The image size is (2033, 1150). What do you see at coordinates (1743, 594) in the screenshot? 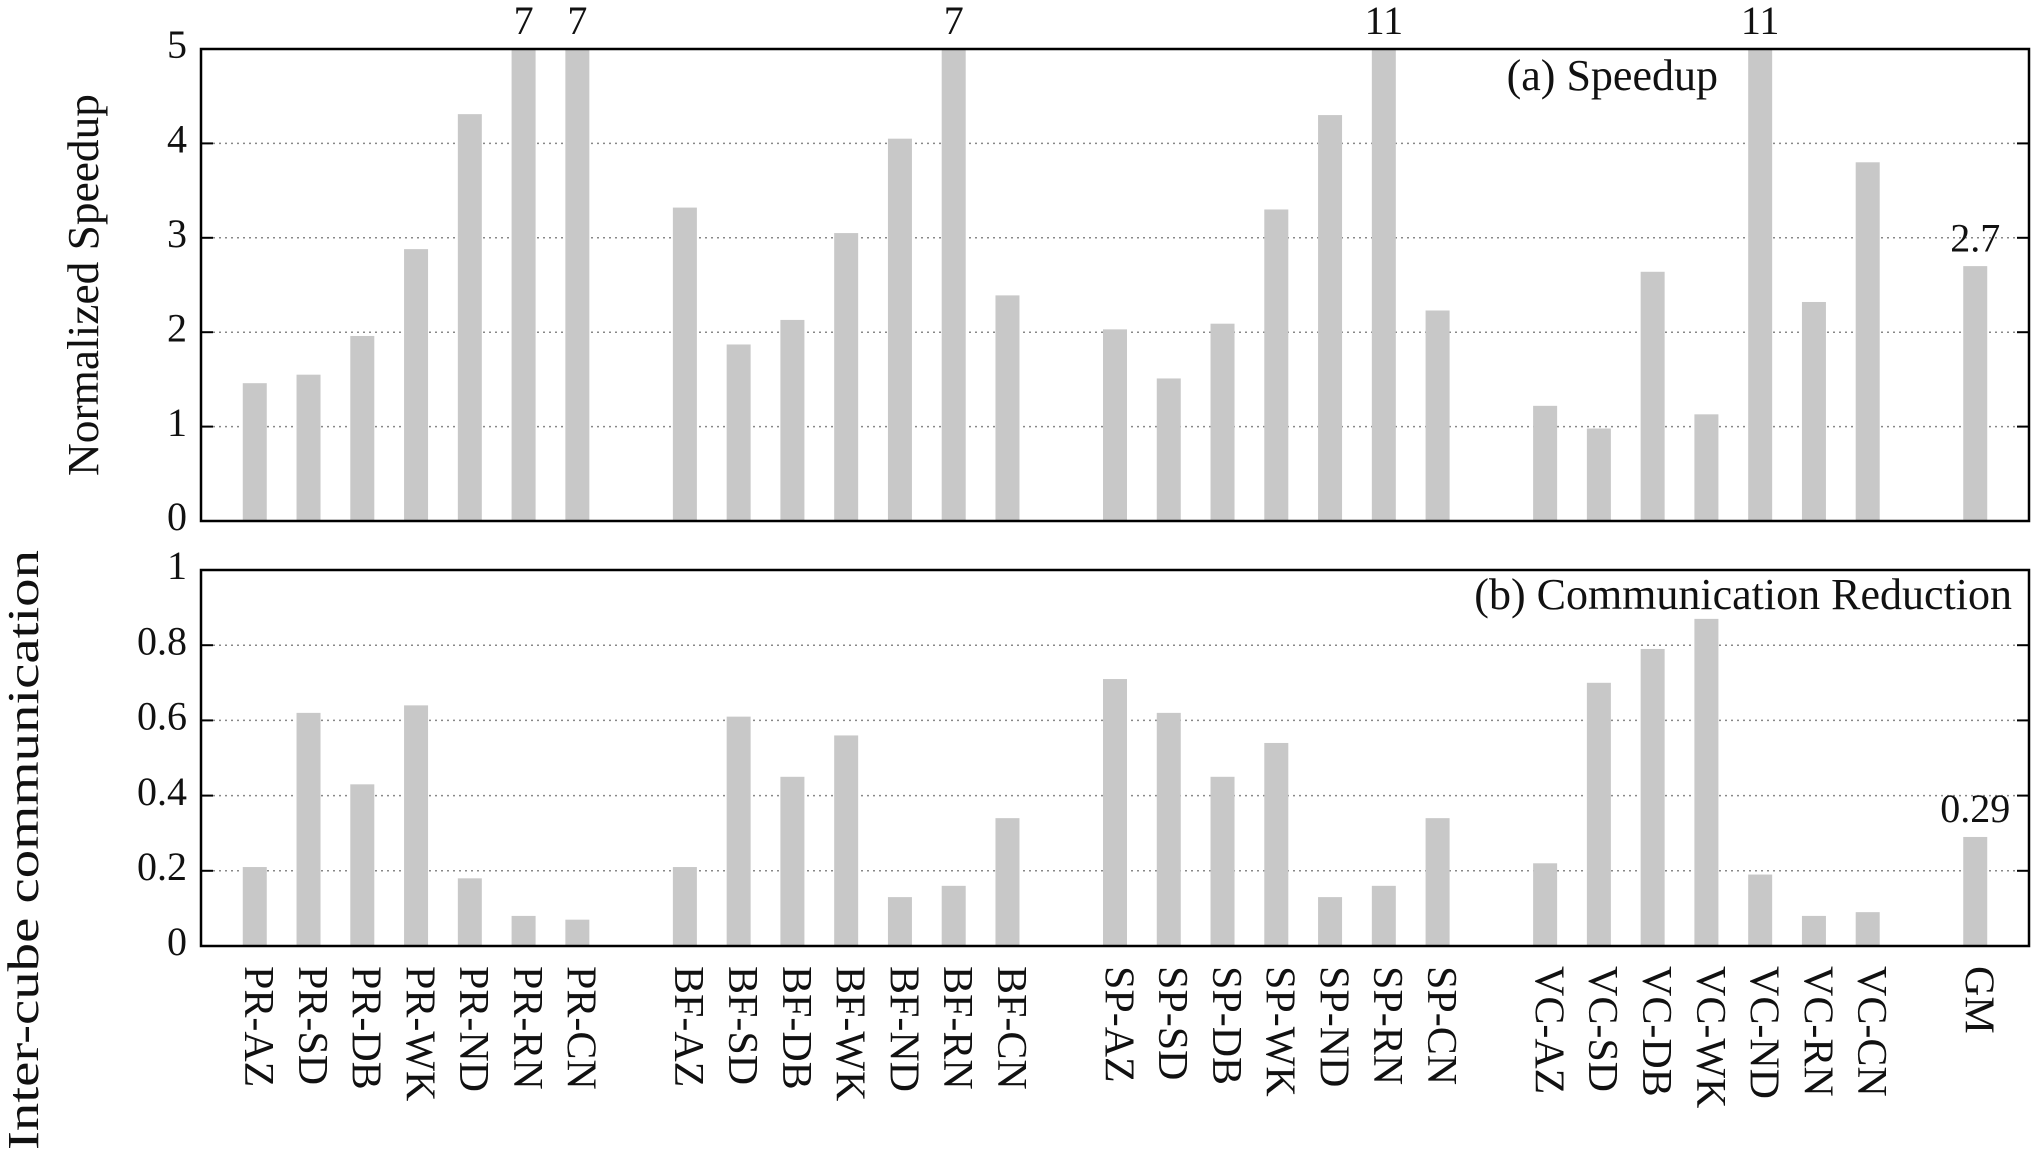
I see `annotation: (b) Communication Reduction` at bounding box center [1743, 594].